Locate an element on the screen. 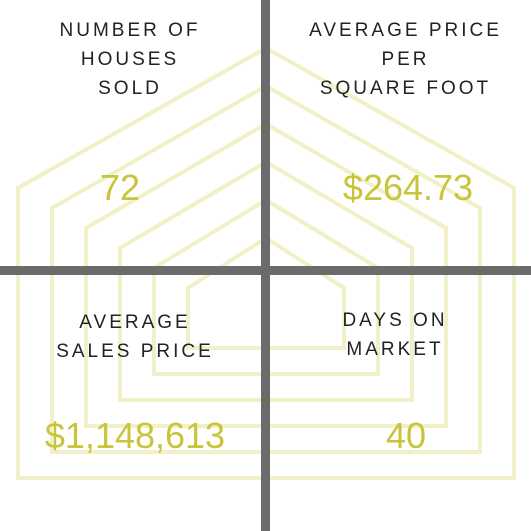  vertical-divider is located at coordinates (265, 265).